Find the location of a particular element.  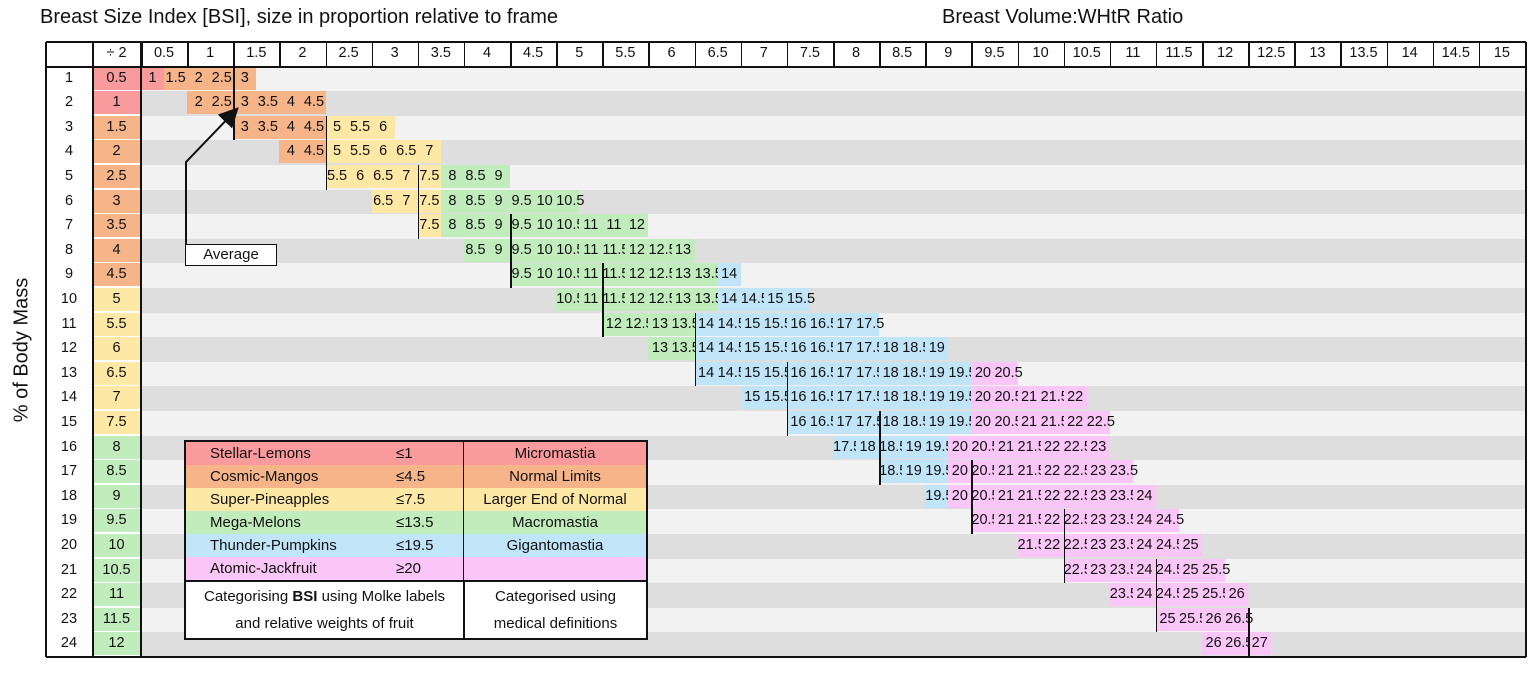

value-cell: 21.5 is located at coordinates (1031, 521).